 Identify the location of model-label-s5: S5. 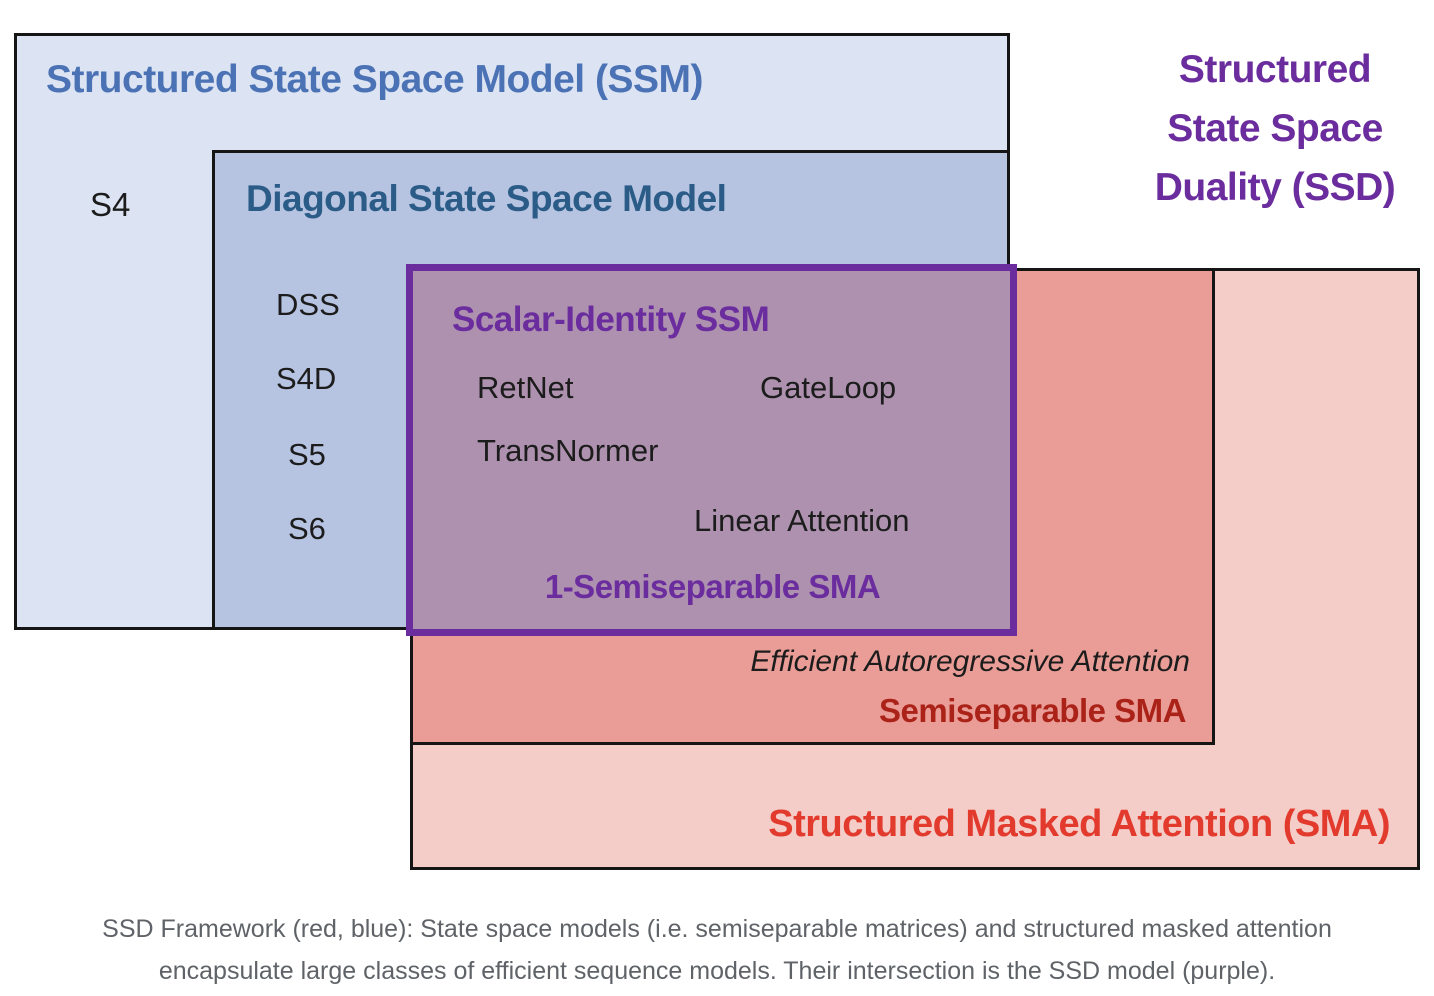
(307, 454).